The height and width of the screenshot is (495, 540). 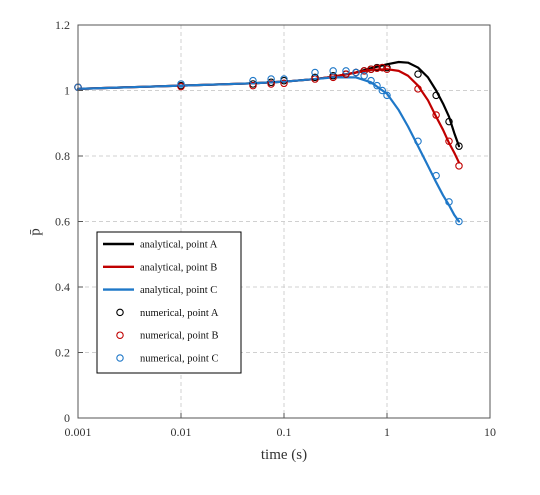 What do you see at coordinates (284, 455) in the screenshot?
I see `x-axis-label: time (s)` at bounding box center [284, 455].